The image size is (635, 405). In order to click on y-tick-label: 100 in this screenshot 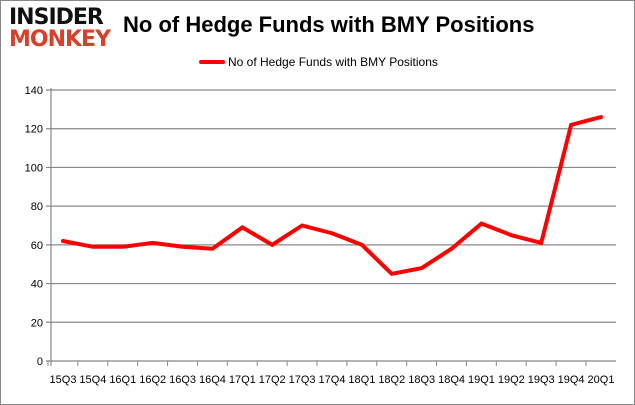, I will do `click(34, 168)`.